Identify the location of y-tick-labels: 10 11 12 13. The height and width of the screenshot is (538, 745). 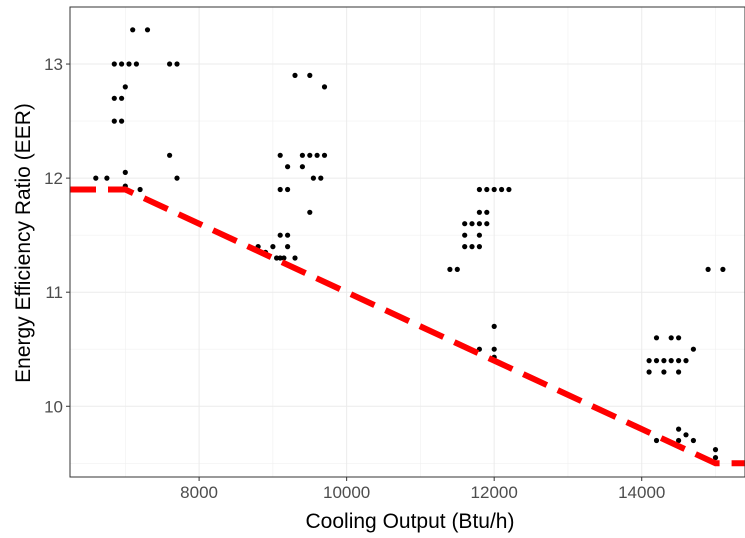
(53, 235).